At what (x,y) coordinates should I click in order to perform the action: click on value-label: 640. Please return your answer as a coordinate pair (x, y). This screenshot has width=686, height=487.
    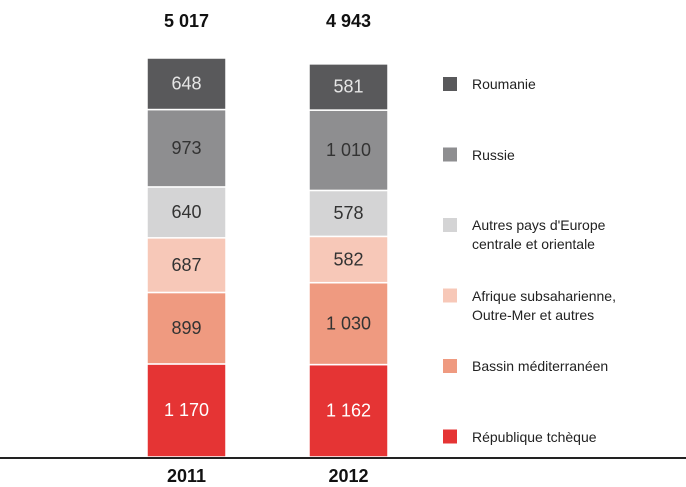
    Looking at the image, I should click on (186, 212).